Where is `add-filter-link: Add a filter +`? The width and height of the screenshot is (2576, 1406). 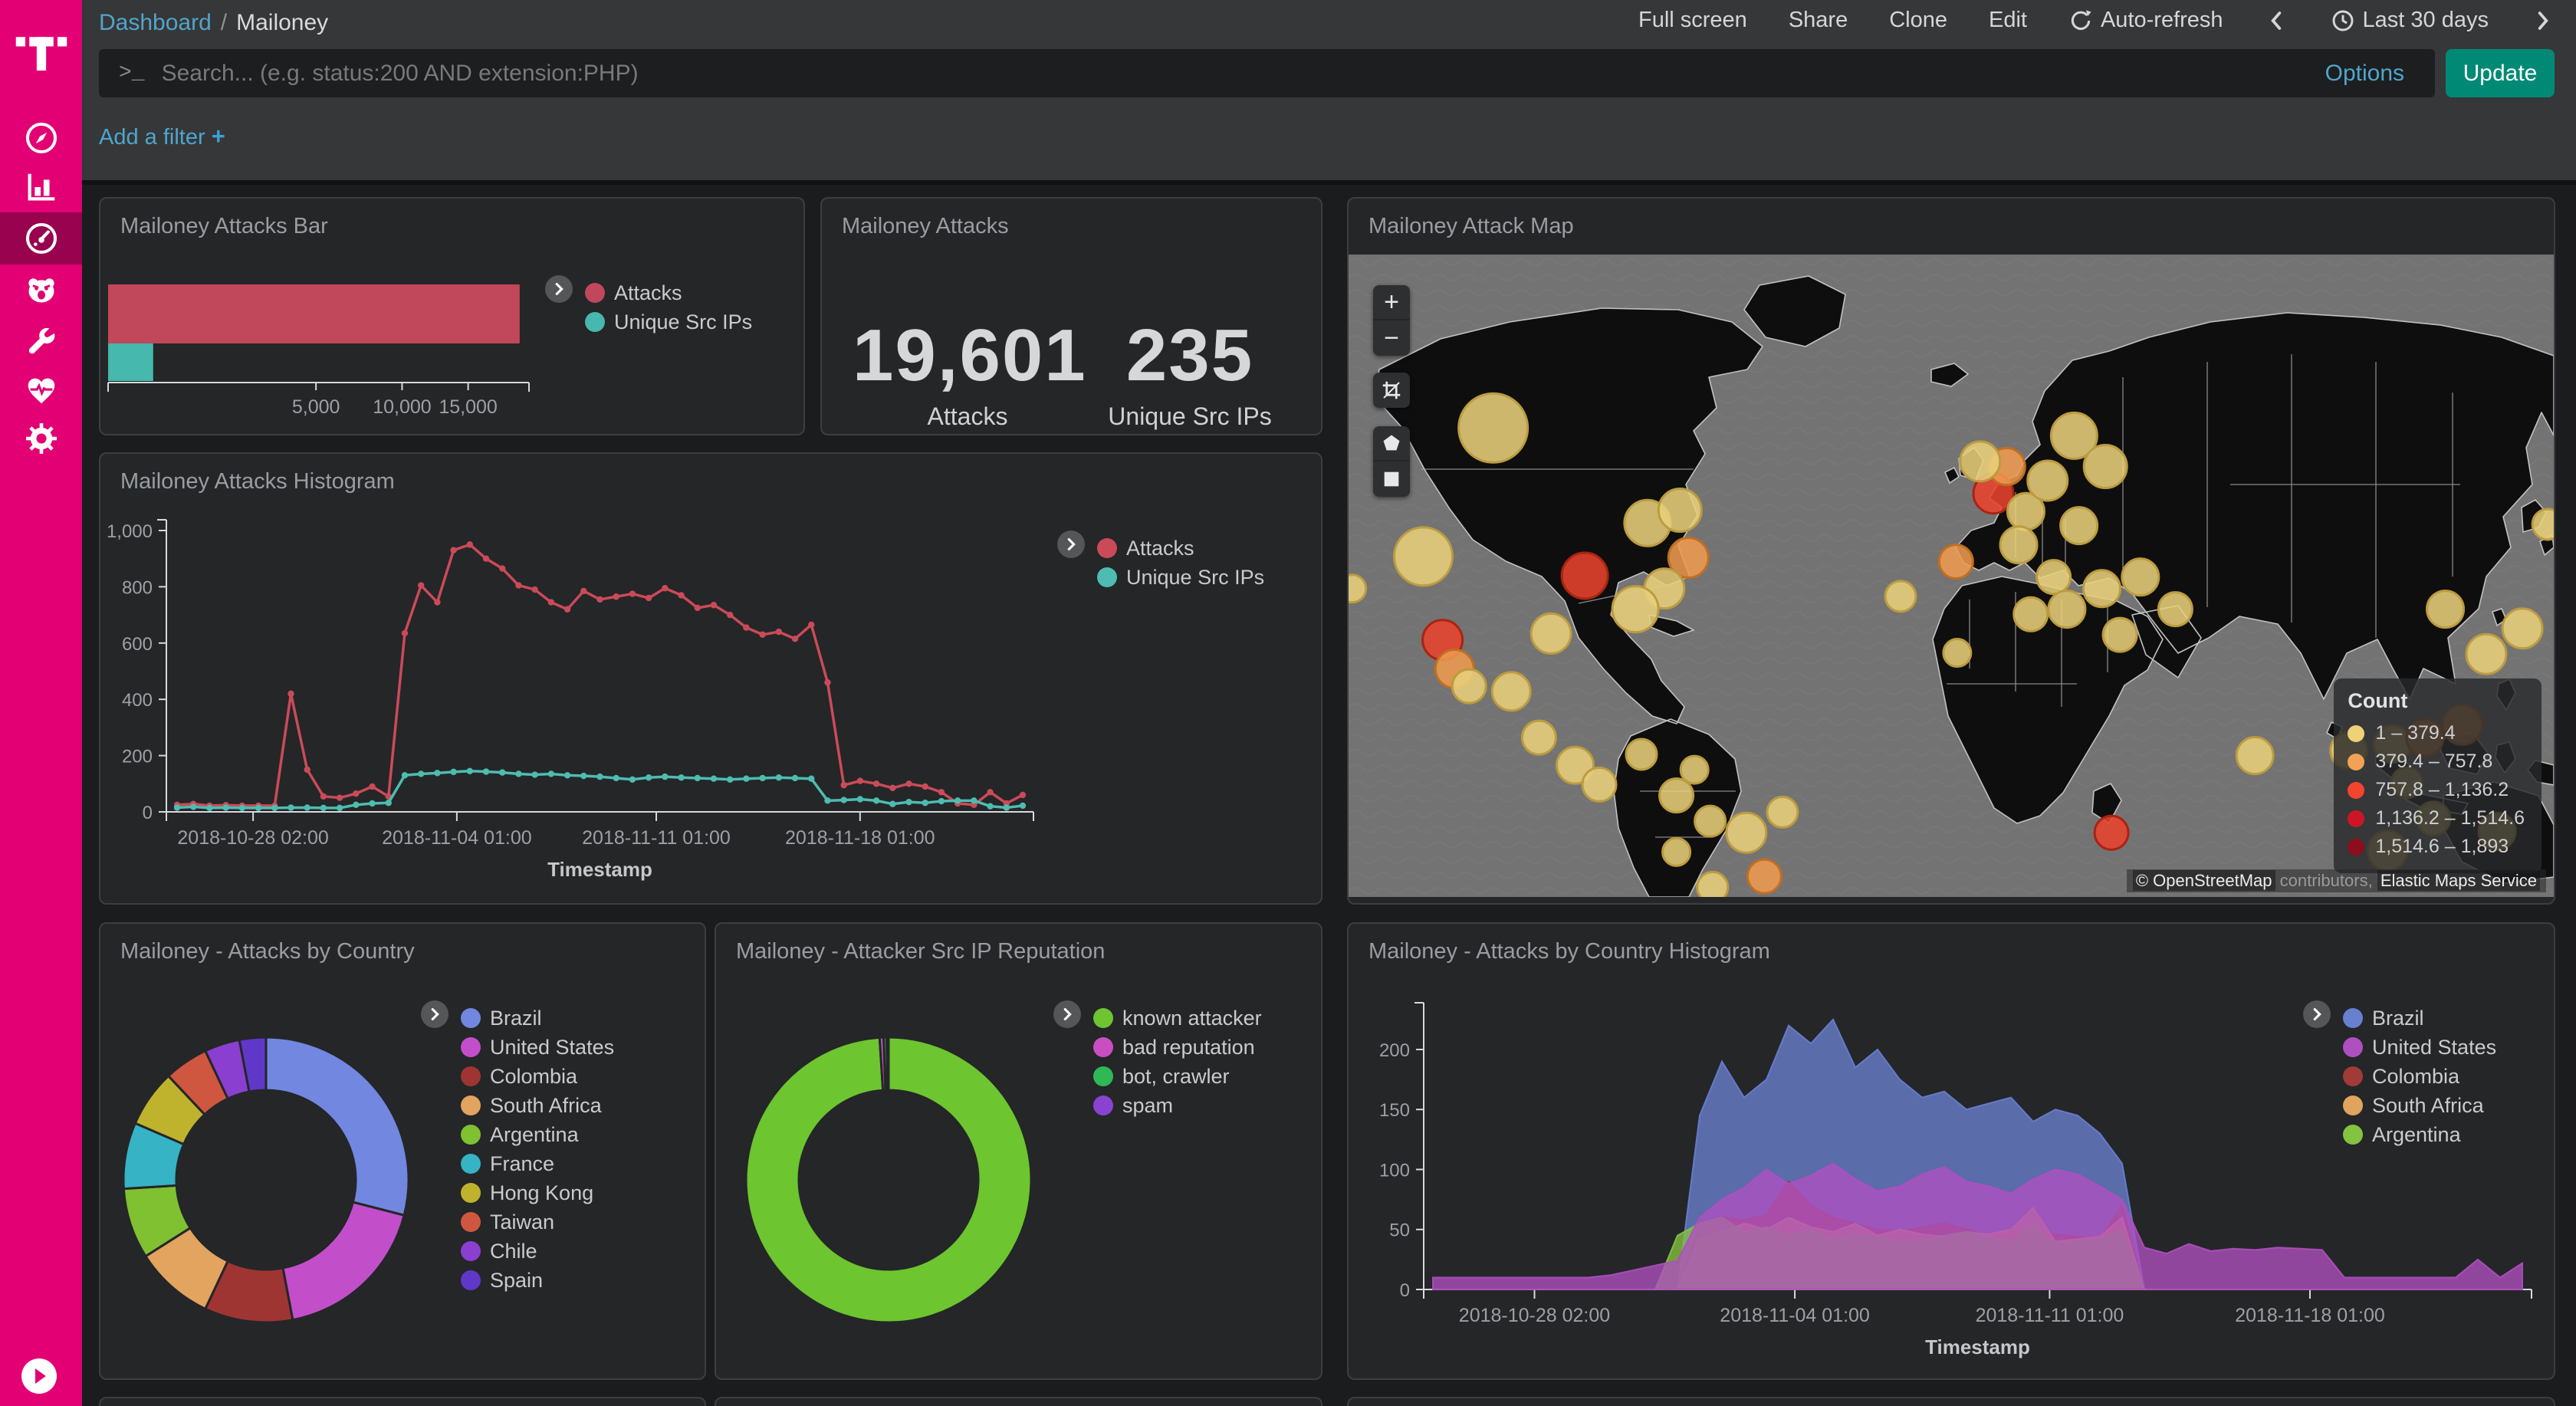
add-filter-link: Add a filter + is located at coordinates (162, 136).